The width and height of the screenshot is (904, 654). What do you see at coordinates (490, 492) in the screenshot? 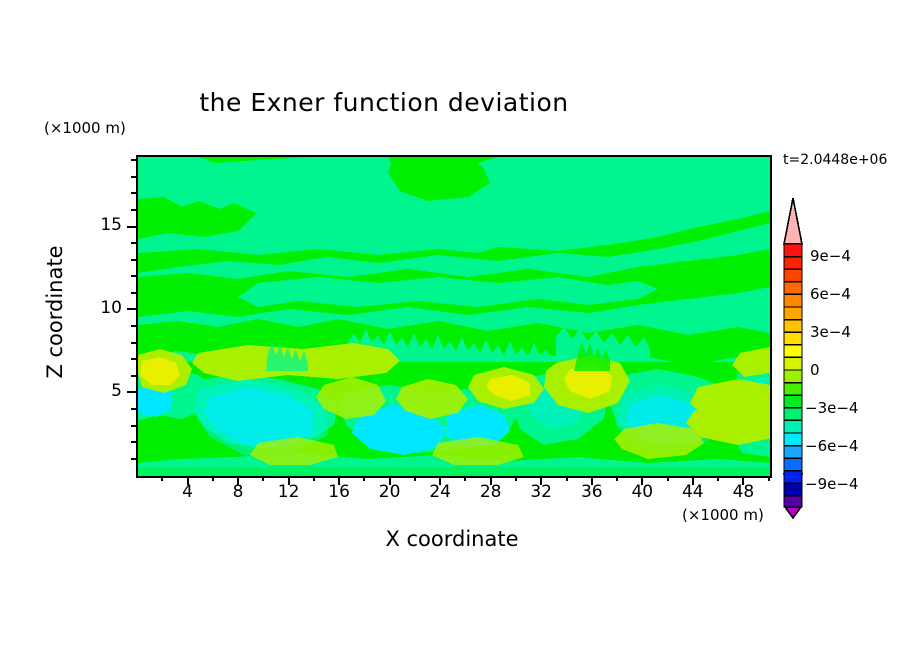
I see `x-tick-label: 28` at bounding box center [490, 492].